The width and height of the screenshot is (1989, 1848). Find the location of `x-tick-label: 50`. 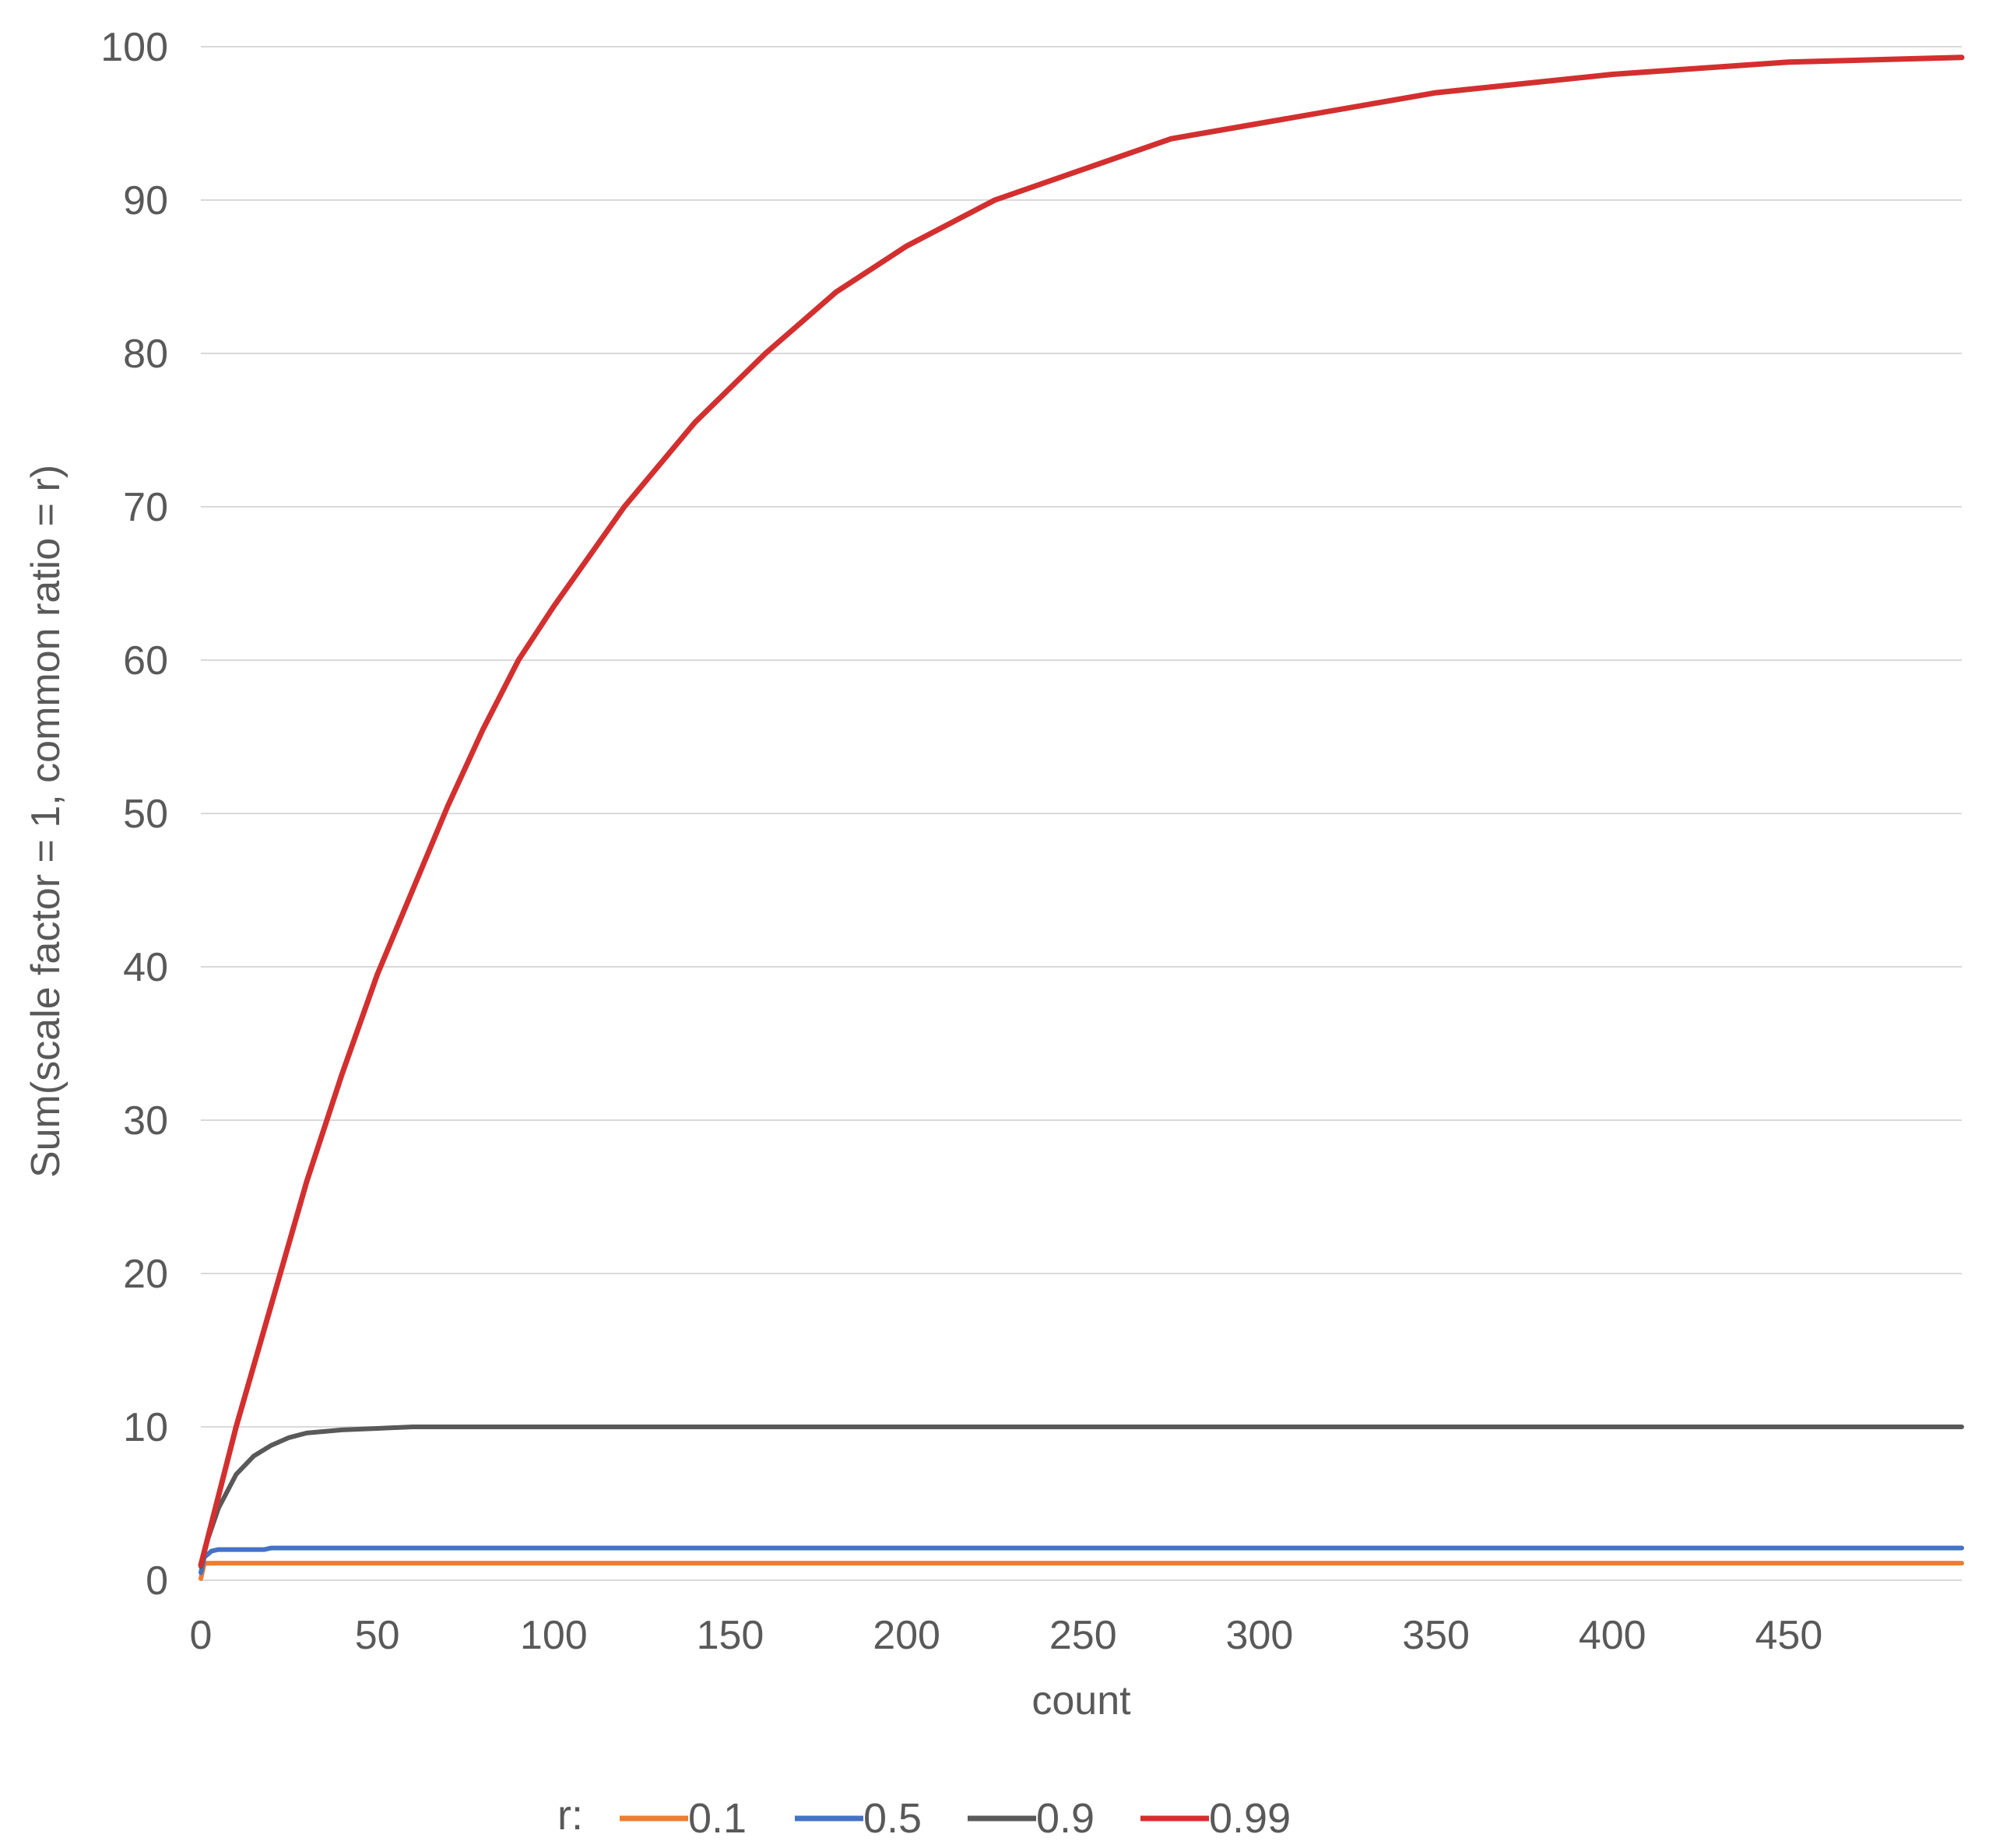

x-tick-label: 50 is located at coordinates (378, 1635).